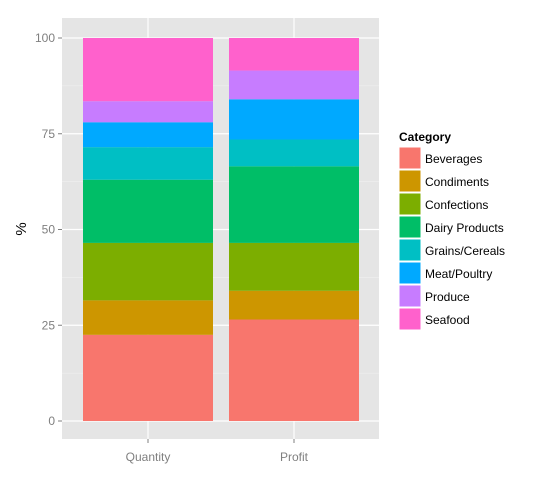  Describe the element at coordinates (465, 251) in the screenshot. I see `legend-label: Grains/Cereals` at that location.